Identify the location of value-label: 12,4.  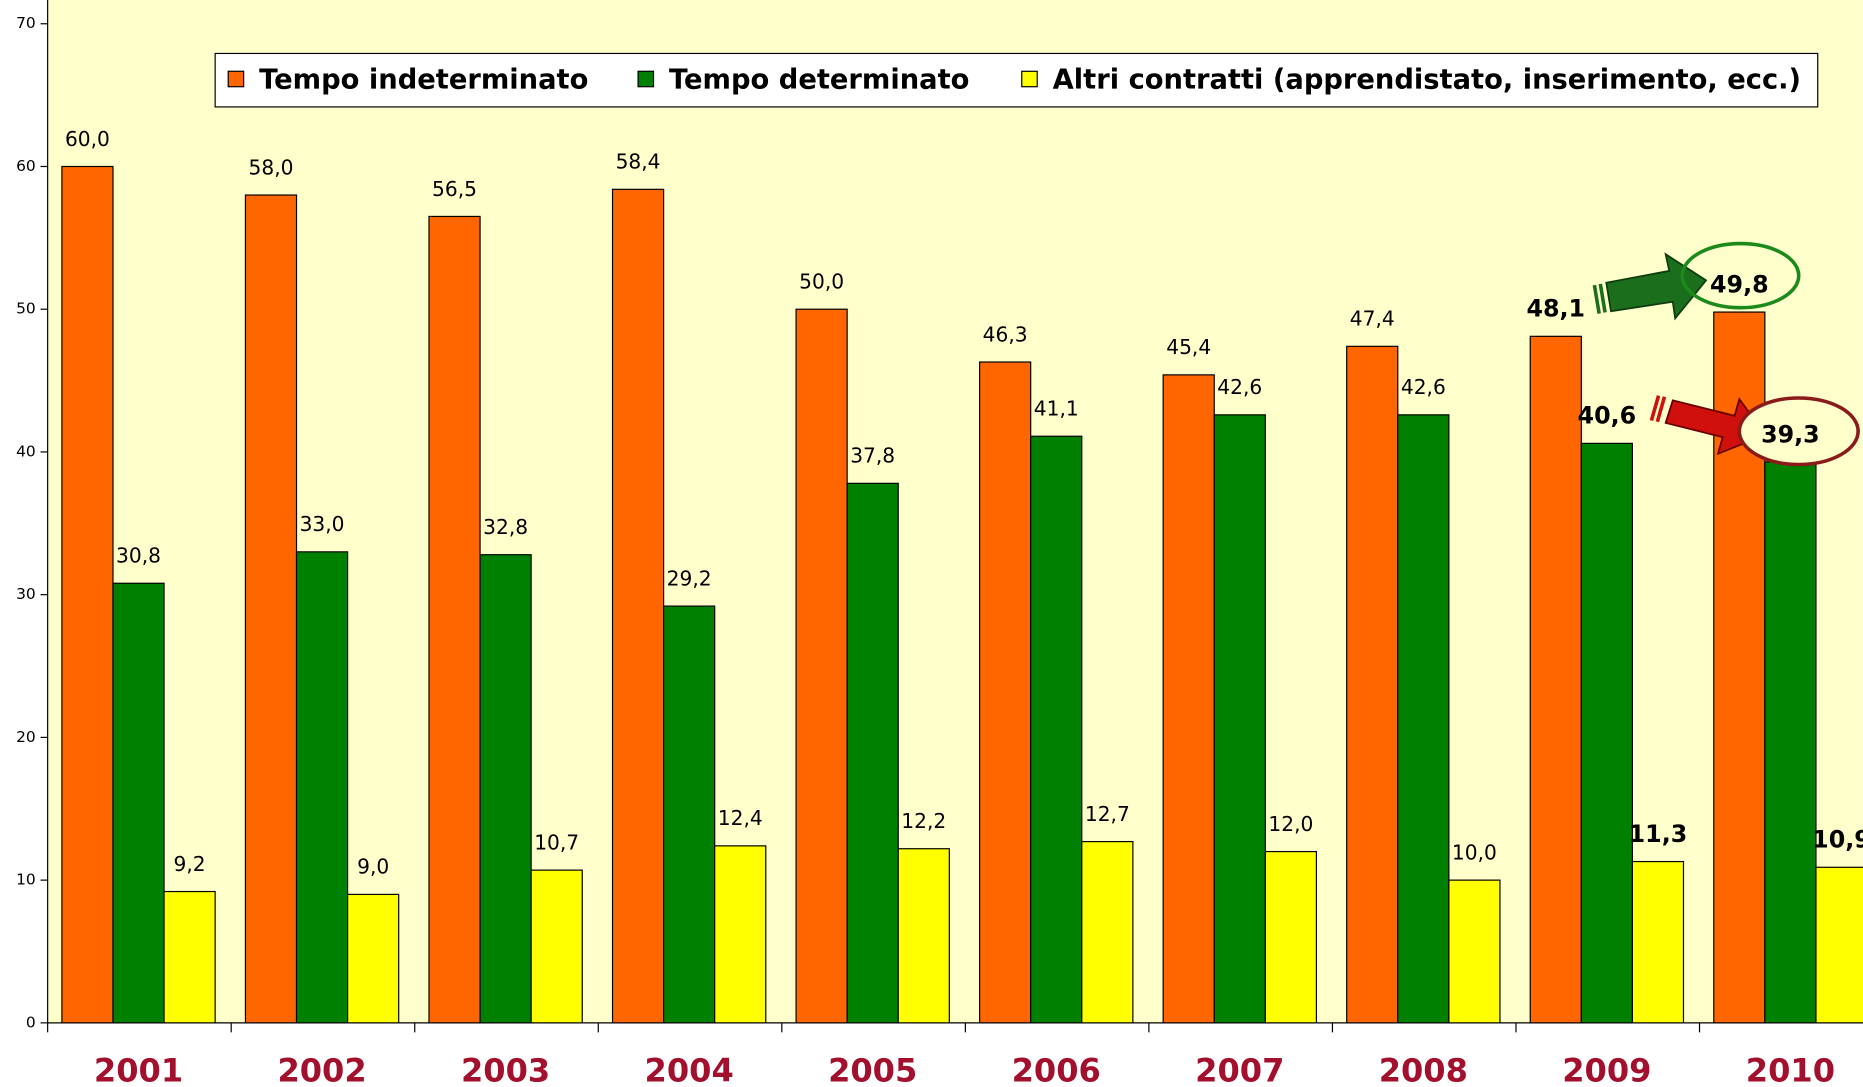
(740, 818).